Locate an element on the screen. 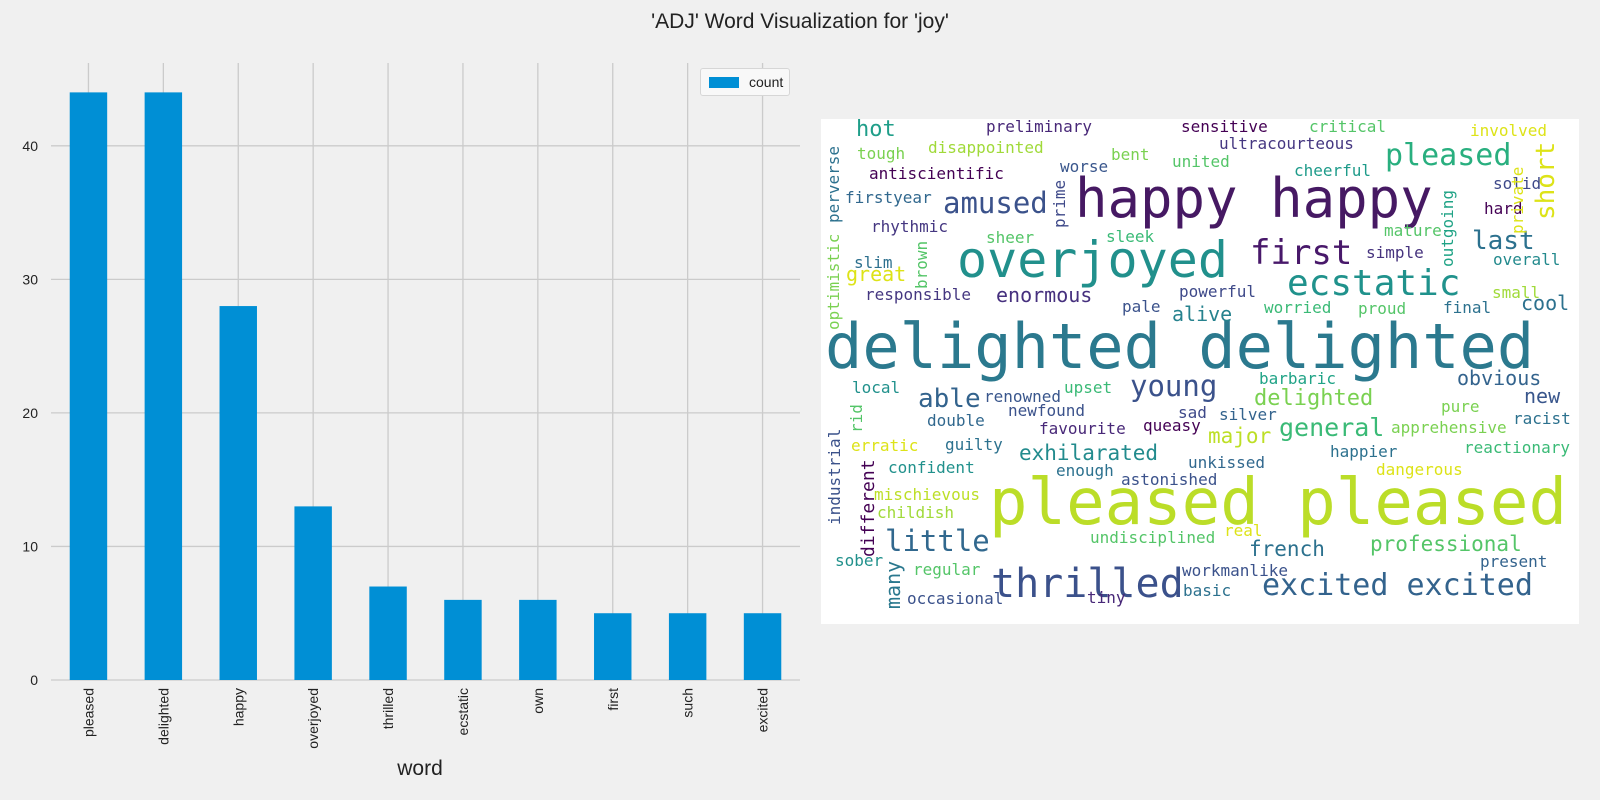 This screenshot has width=1600, height=800. word-cloud-word: industrial is located at coordinates (834, 476).